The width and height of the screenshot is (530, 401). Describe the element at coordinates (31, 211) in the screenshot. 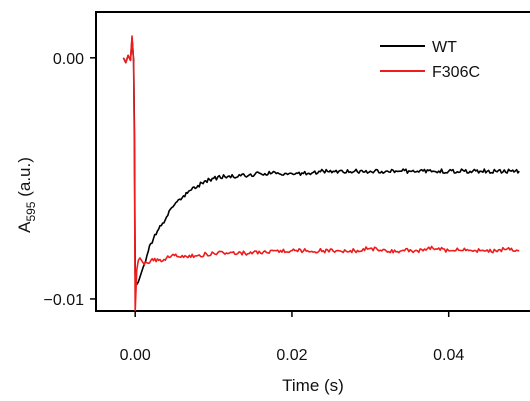

I see `y-axis-title-subscript: 595` at that location.